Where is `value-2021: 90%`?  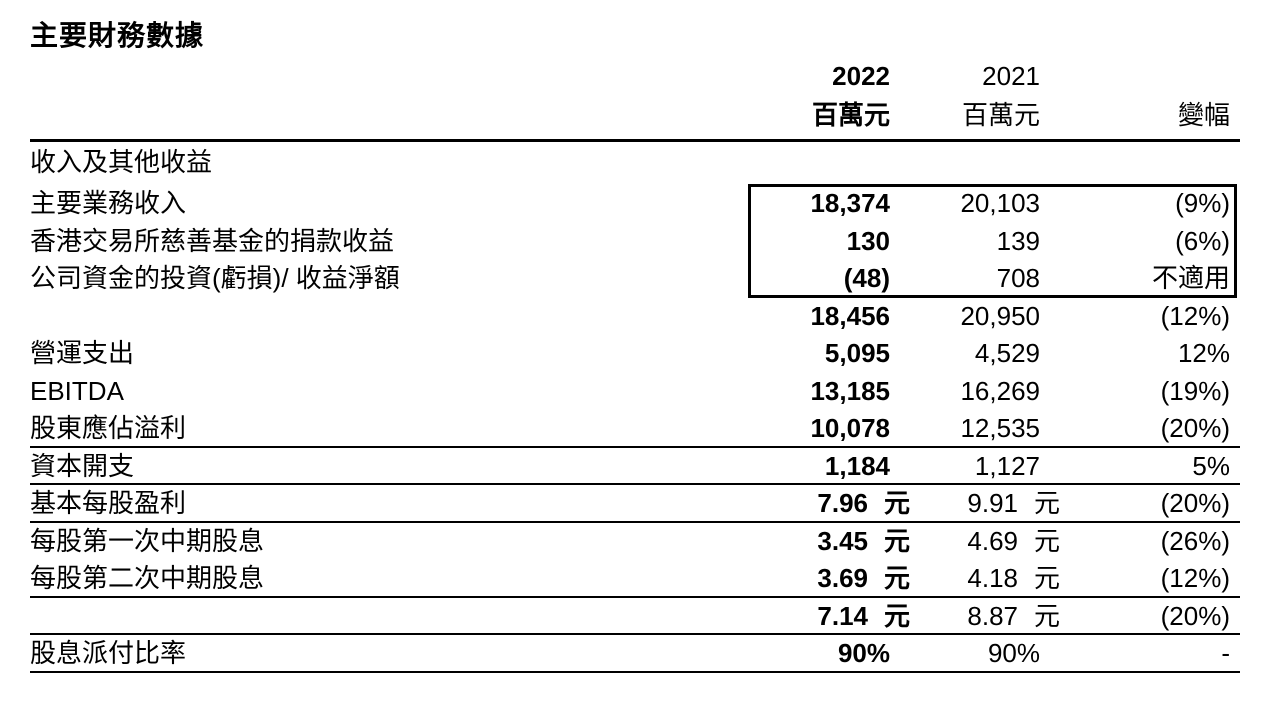 value-2021: 90% is located at coordinates (1013, 653).